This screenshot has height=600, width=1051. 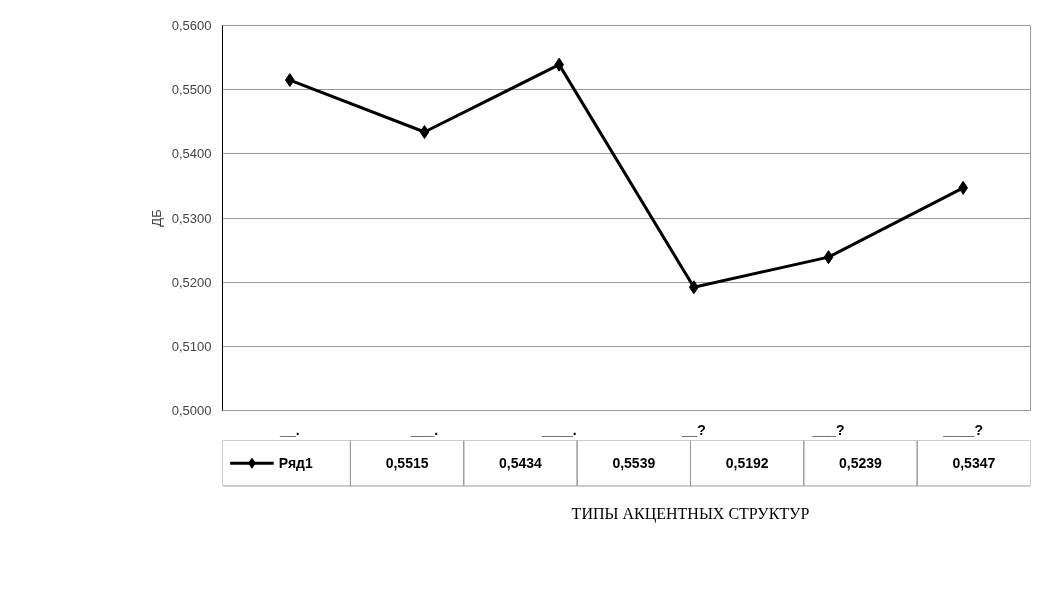 I want to click on text: 0,5239, so click(x=860, y=463).